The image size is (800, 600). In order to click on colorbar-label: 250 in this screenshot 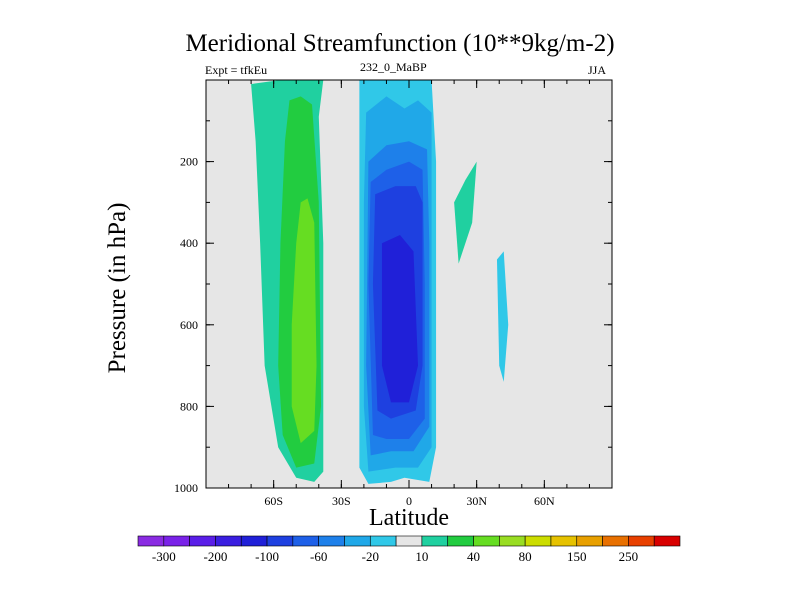, I will do `click(629, 556)`.